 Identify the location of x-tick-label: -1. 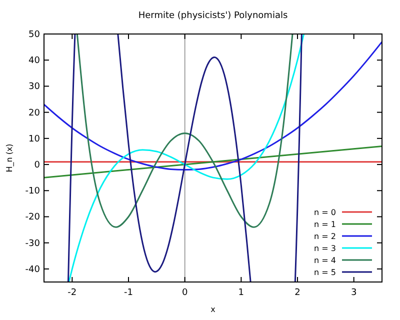
(128, 293).